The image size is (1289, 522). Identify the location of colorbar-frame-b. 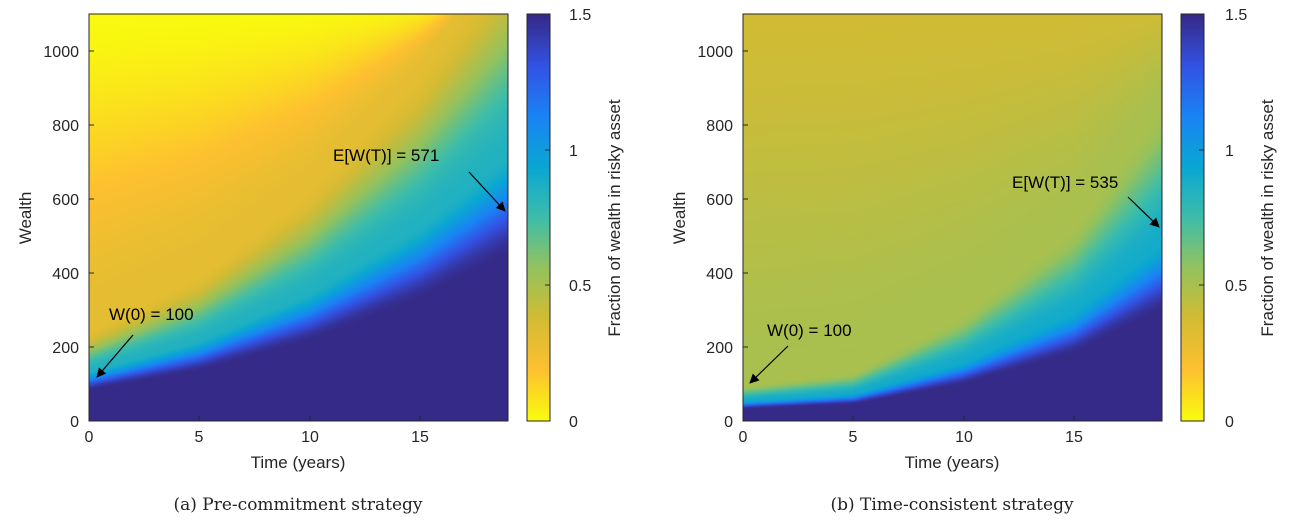
(1192, 217).